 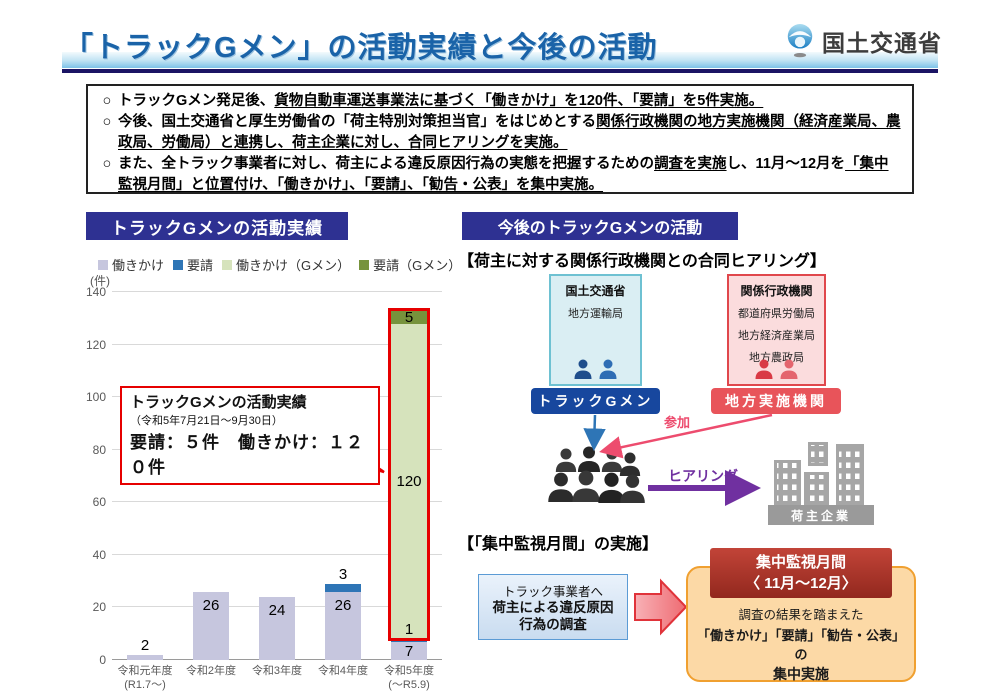 What do you see at coordinates (800, 41) in the screenshot?
I see `mlit-logo-icon` at bounding box center [800, 41].